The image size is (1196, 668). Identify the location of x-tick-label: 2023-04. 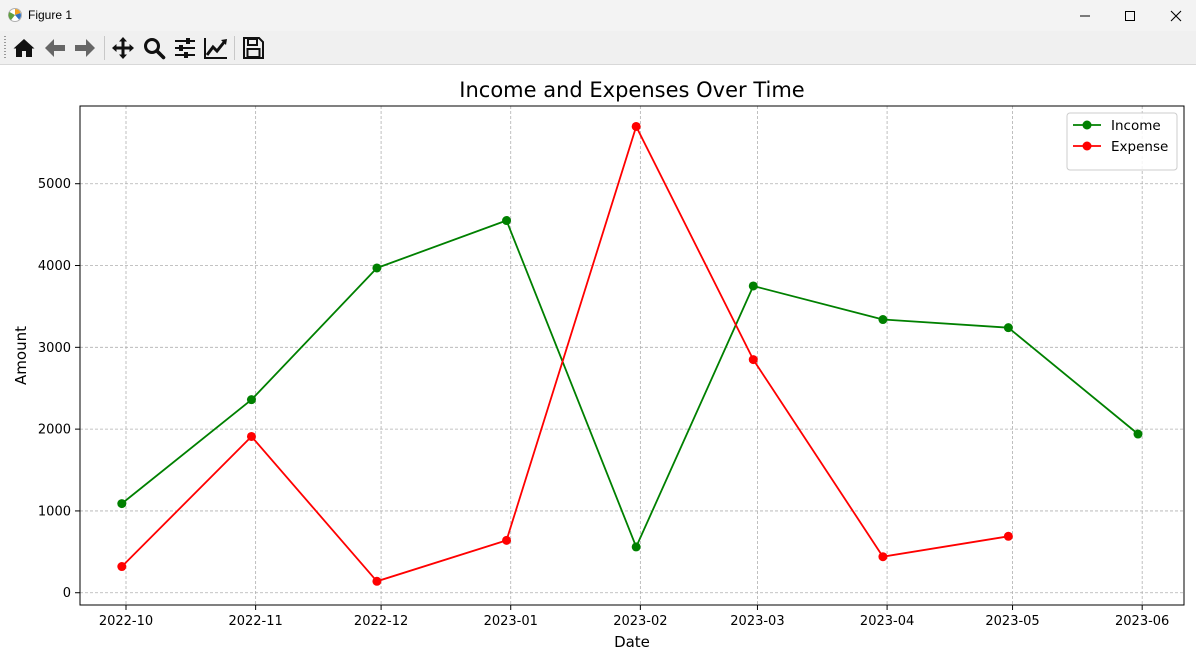
(887, 621).